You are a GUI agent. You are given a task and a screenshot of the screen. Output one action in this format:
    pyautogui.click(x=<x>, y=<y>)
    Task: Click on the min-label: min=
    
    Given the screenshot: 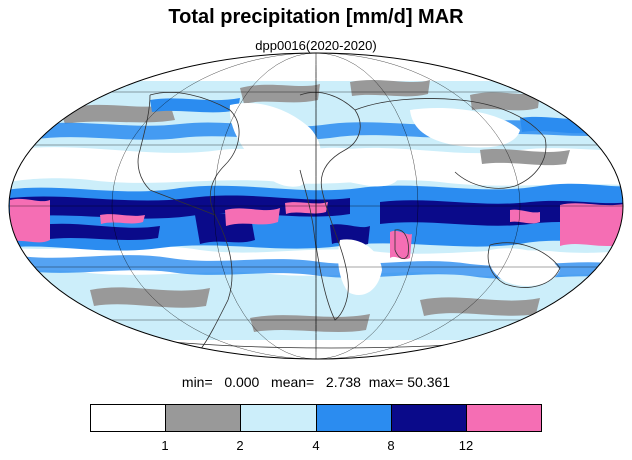 What is the action you would take?
    pyautogui.click(x=197, y=382)
    